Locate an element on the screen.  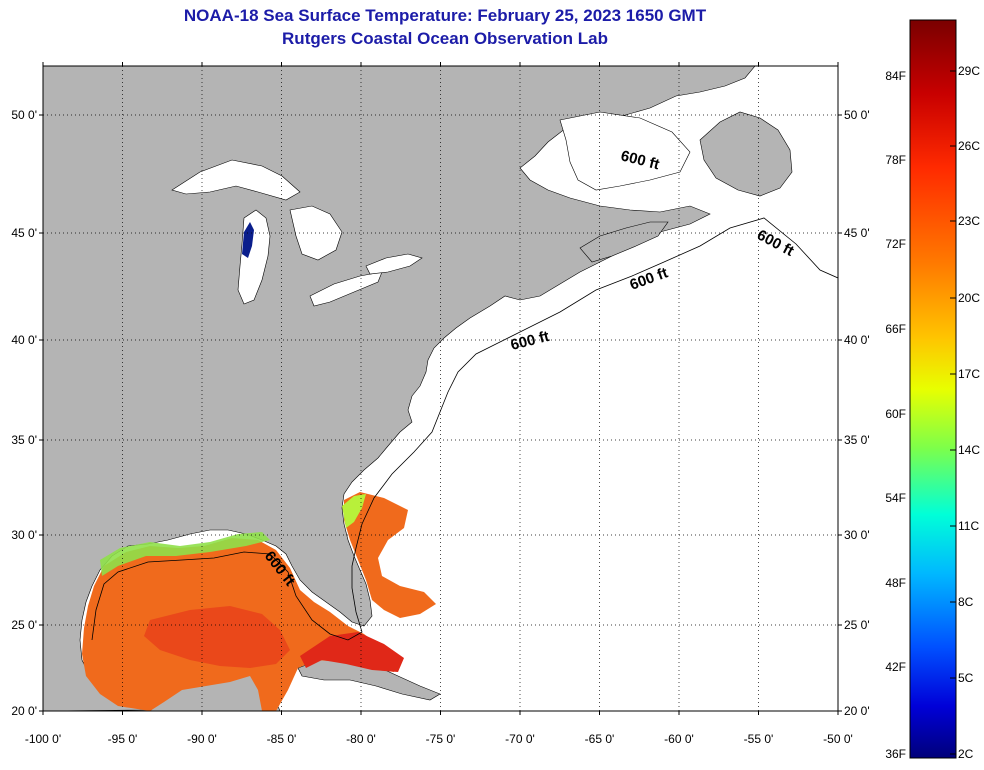
lon-label: -100 0' is located at coordinates (43, 739).